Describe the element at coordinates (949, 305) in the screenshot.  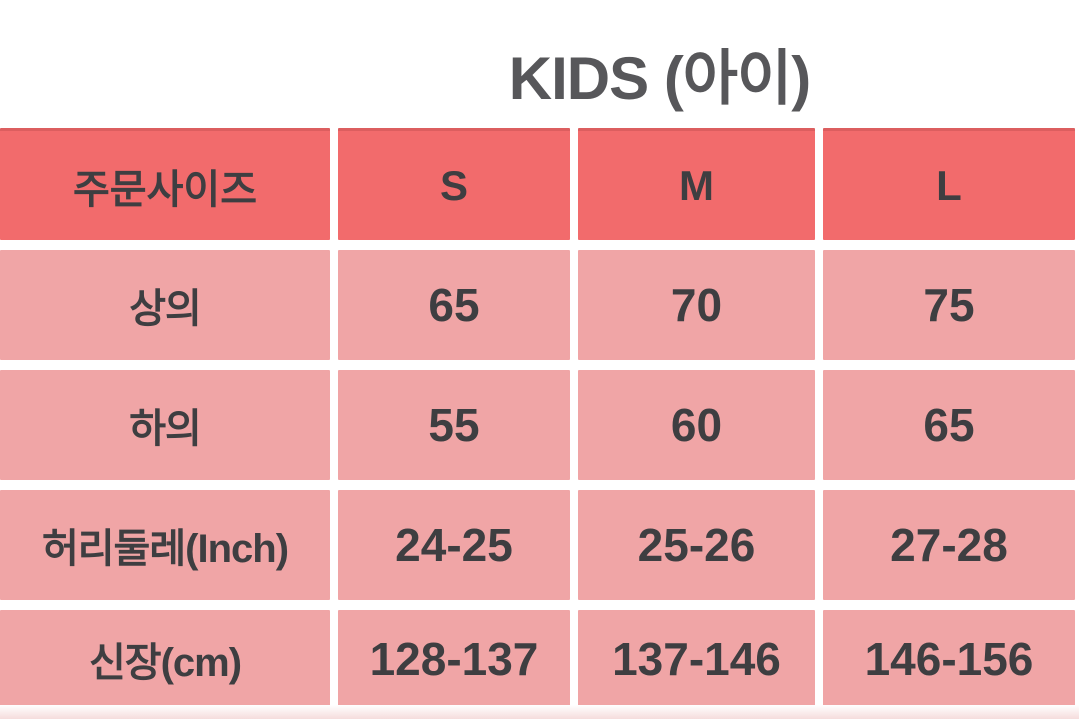
I see `value-cell-top-l: 75` at that location.